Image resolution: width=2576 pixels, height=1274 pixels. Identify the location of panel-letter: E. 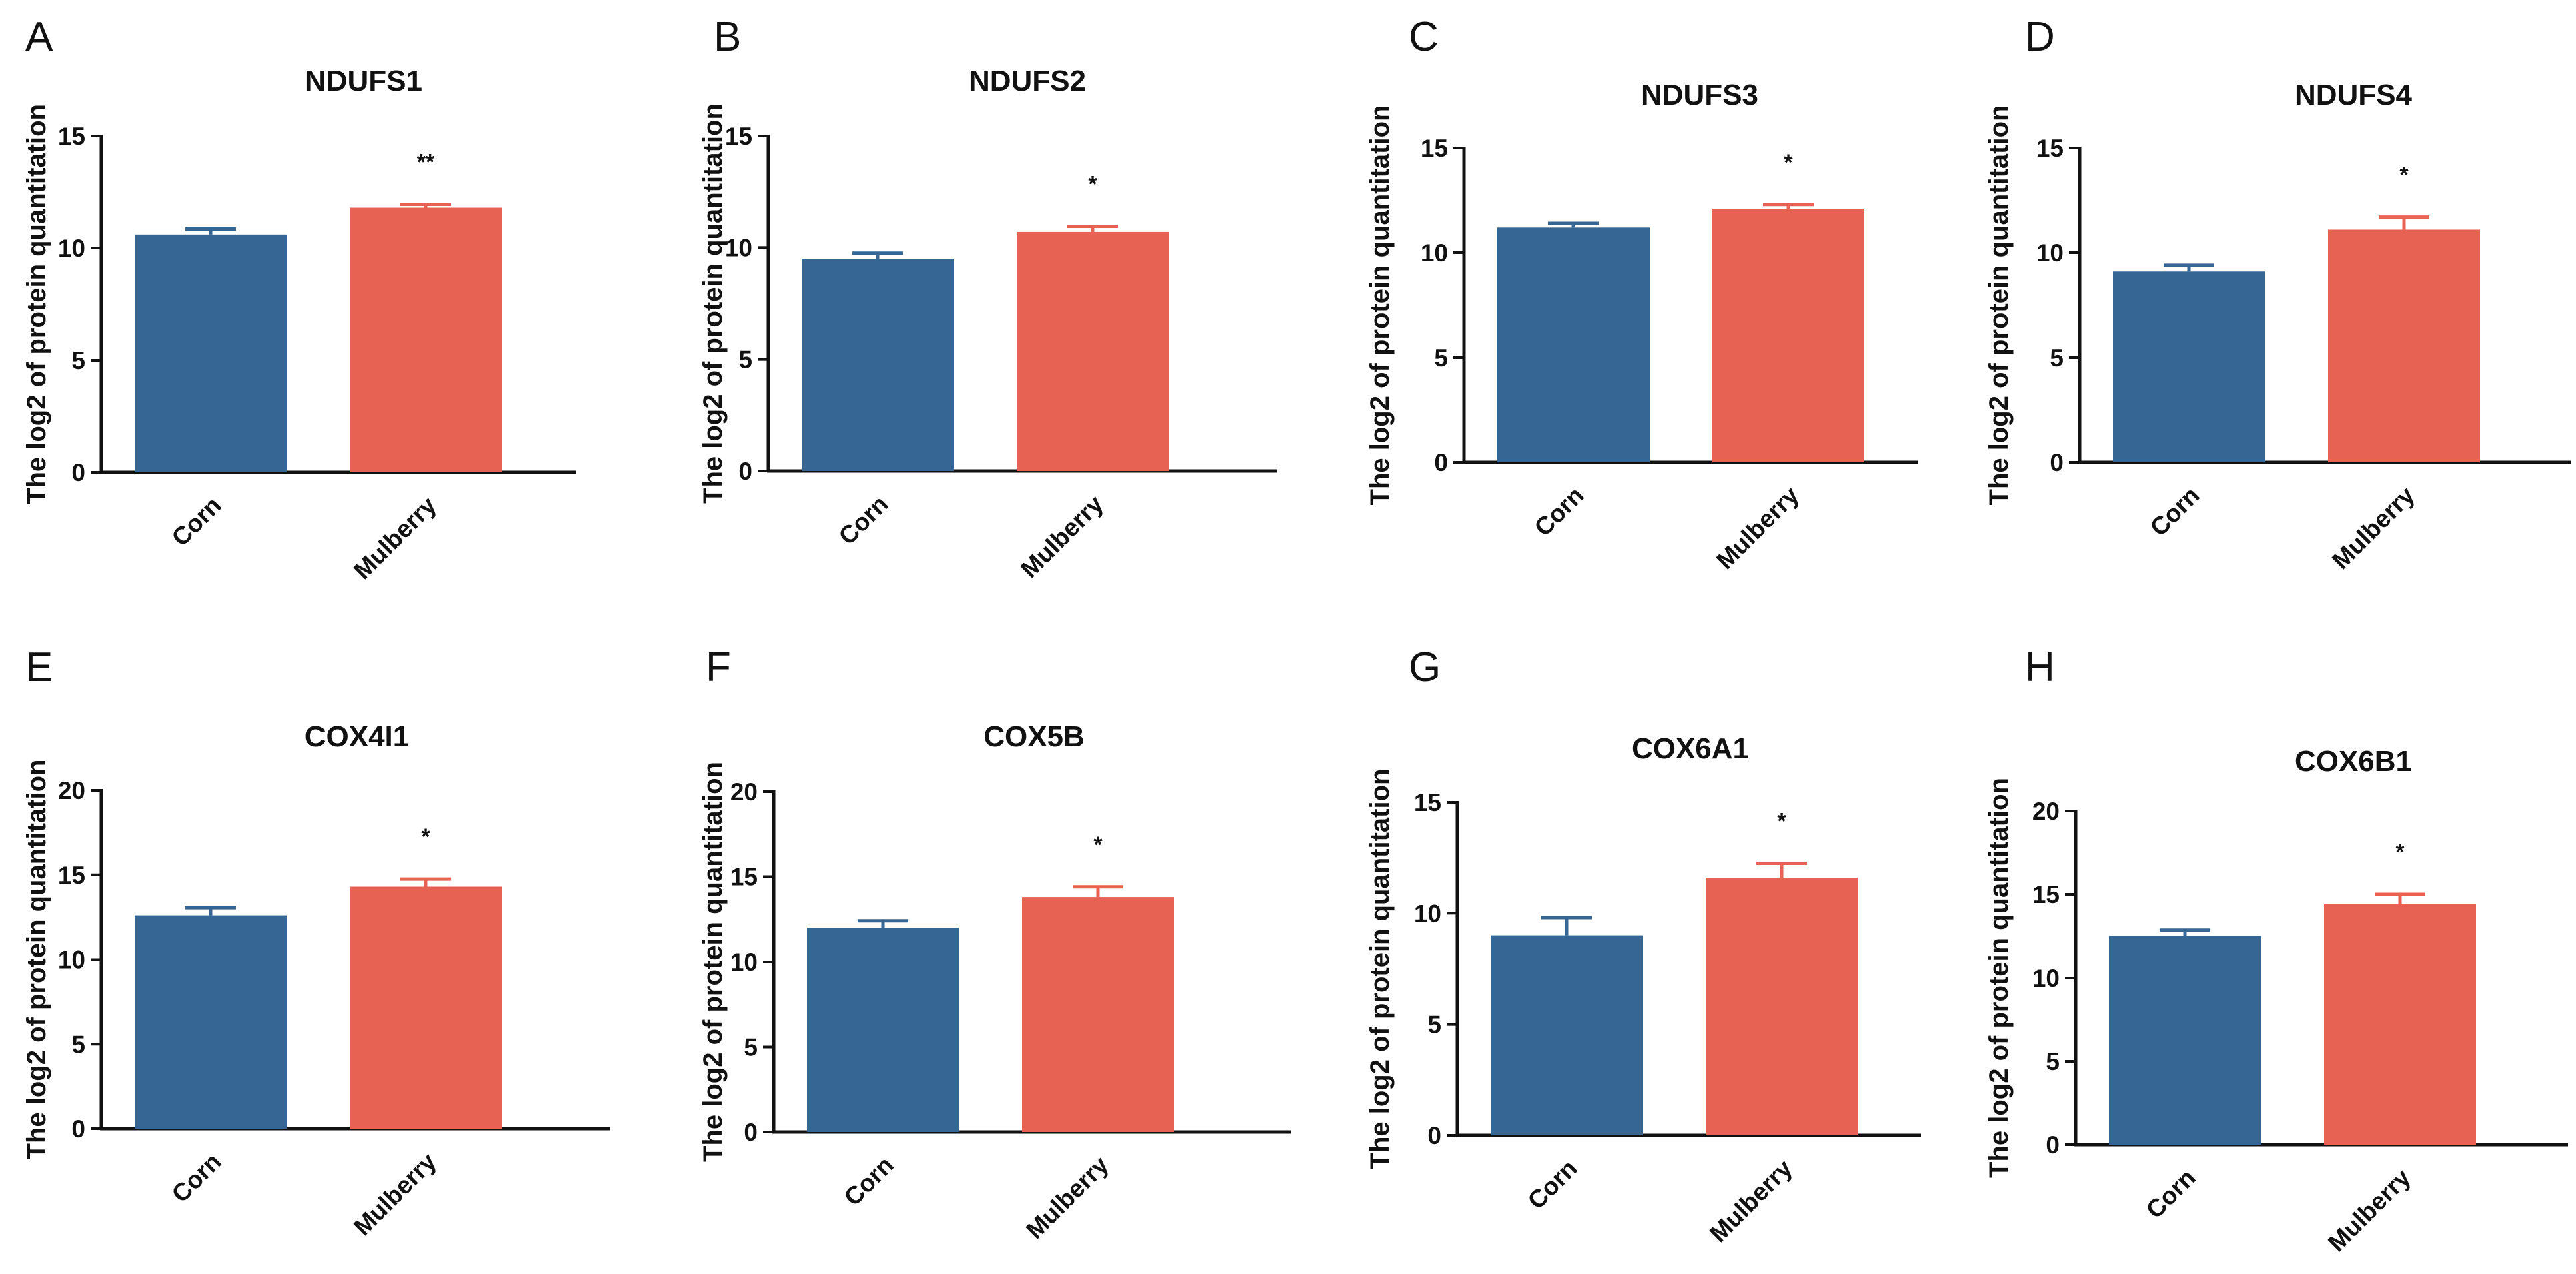
(39, 667).